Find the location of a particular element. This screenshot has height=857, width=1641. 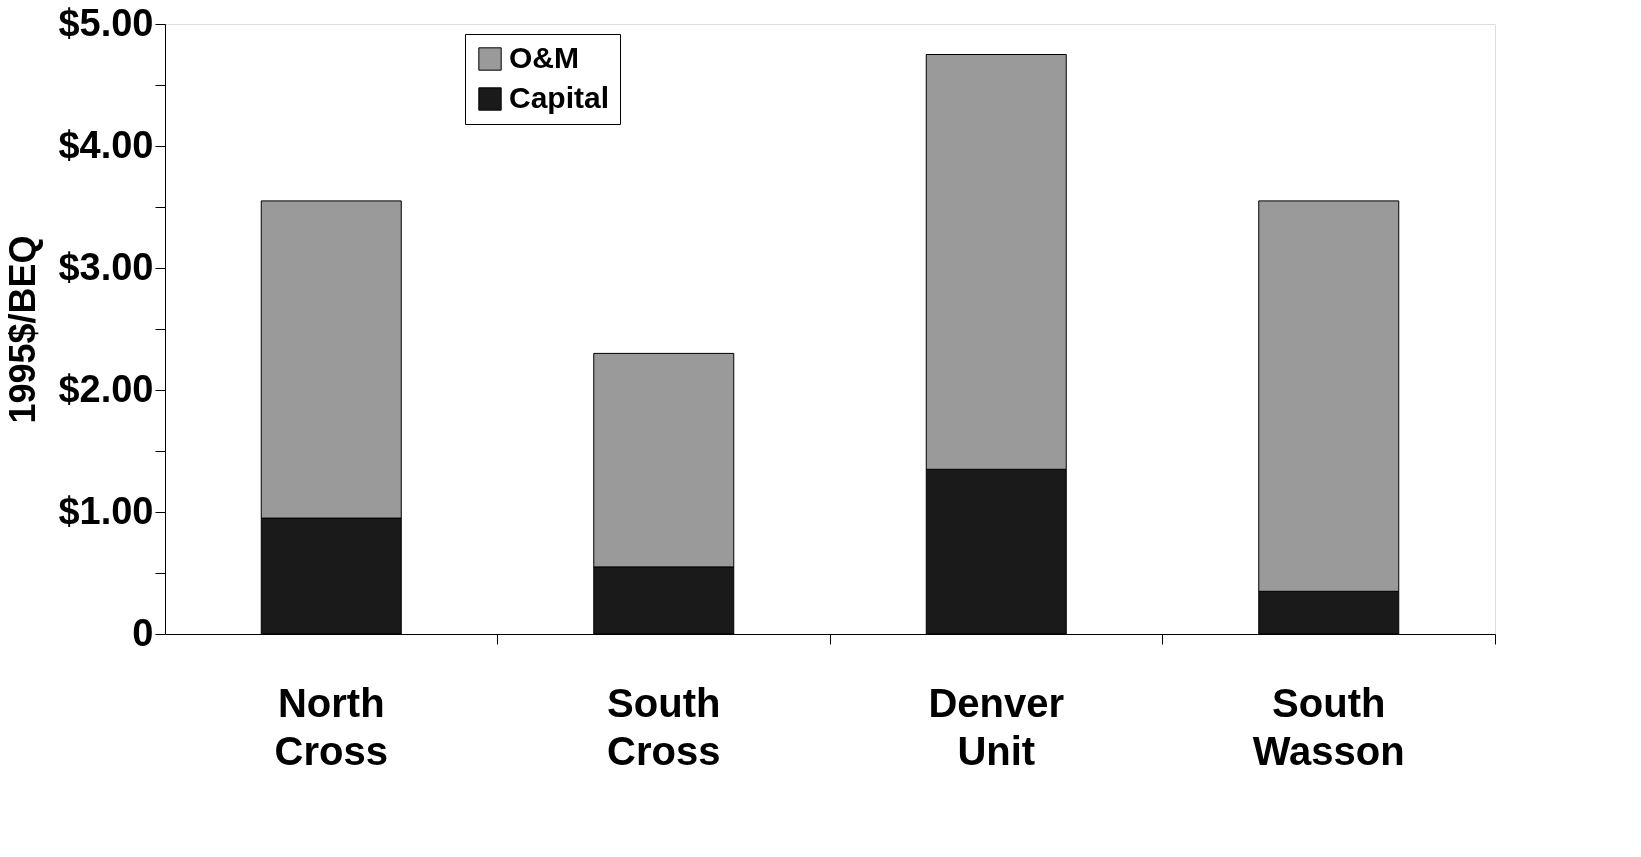

x-tick-label: South Wasson is located at coordinates (1328, 726).